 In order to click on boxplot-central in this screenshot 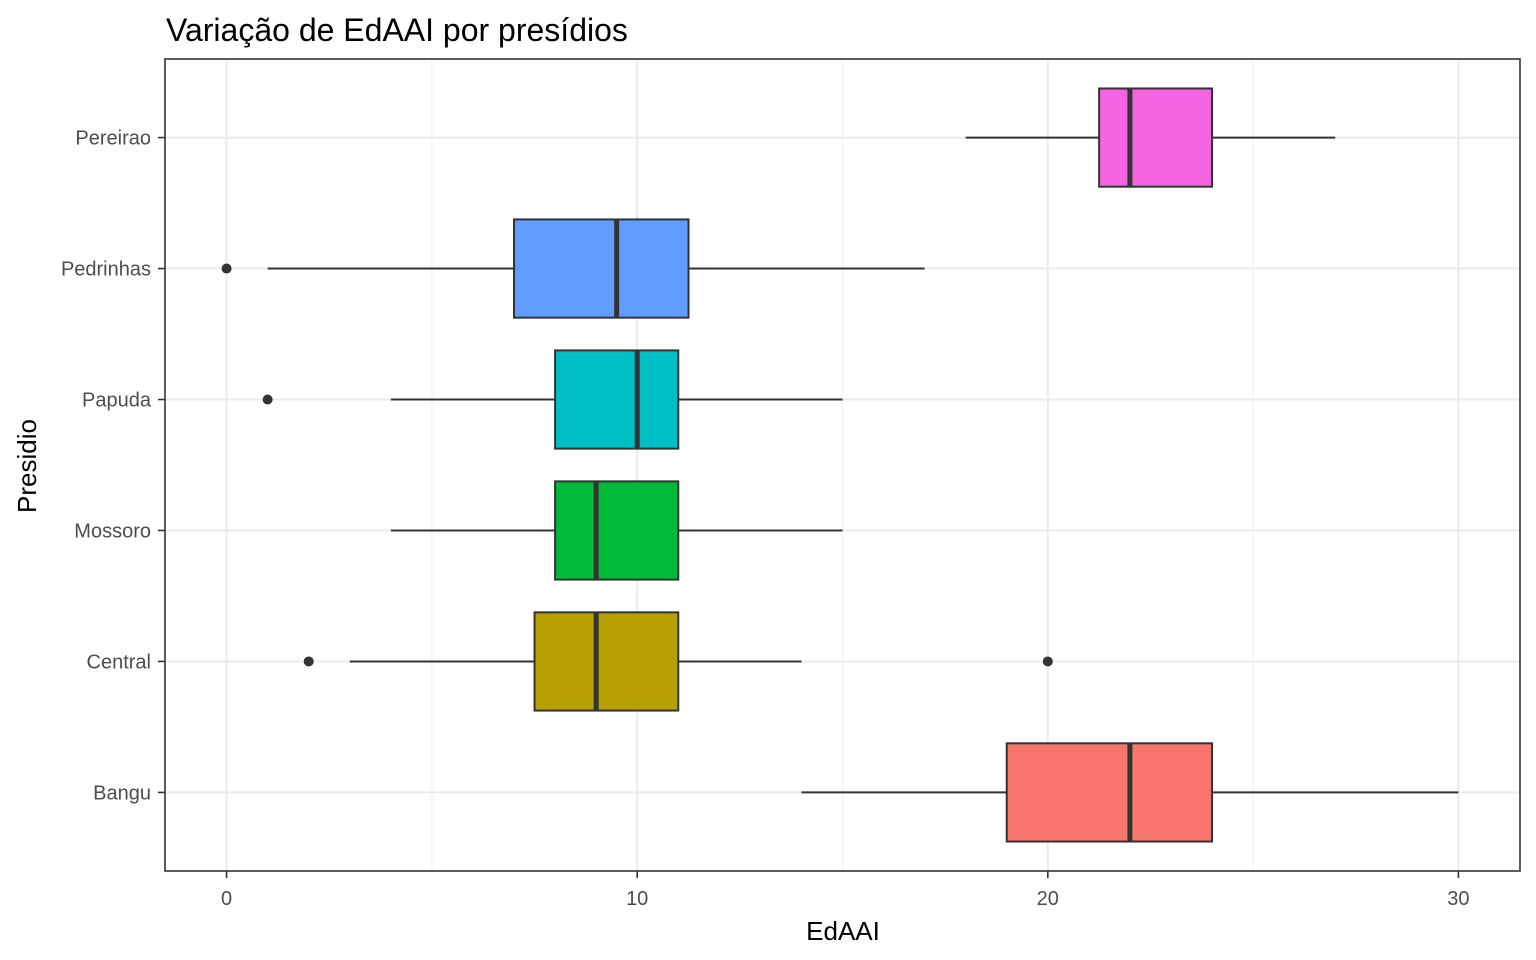, I will do `click(678, 661)`.